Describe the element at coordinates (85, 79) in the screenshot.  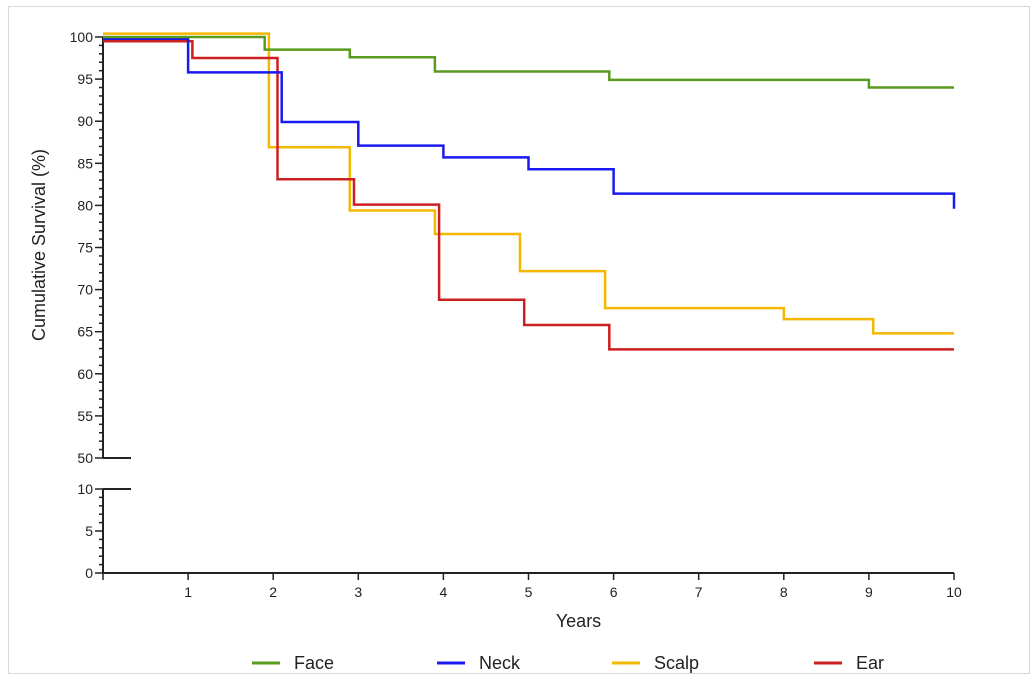
I see `y-tick-label: 95` at that location.